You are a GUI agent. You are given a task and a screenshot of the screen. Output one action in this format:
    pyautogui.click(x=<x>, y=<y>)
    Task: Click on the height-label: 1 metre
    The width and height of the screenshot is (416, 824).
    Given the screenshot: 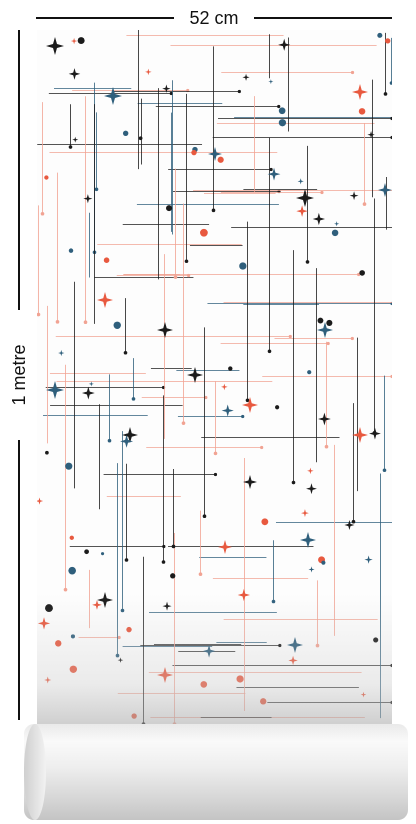 What is the action you would take?
    pyautogui.click(x=19, y=375)
    